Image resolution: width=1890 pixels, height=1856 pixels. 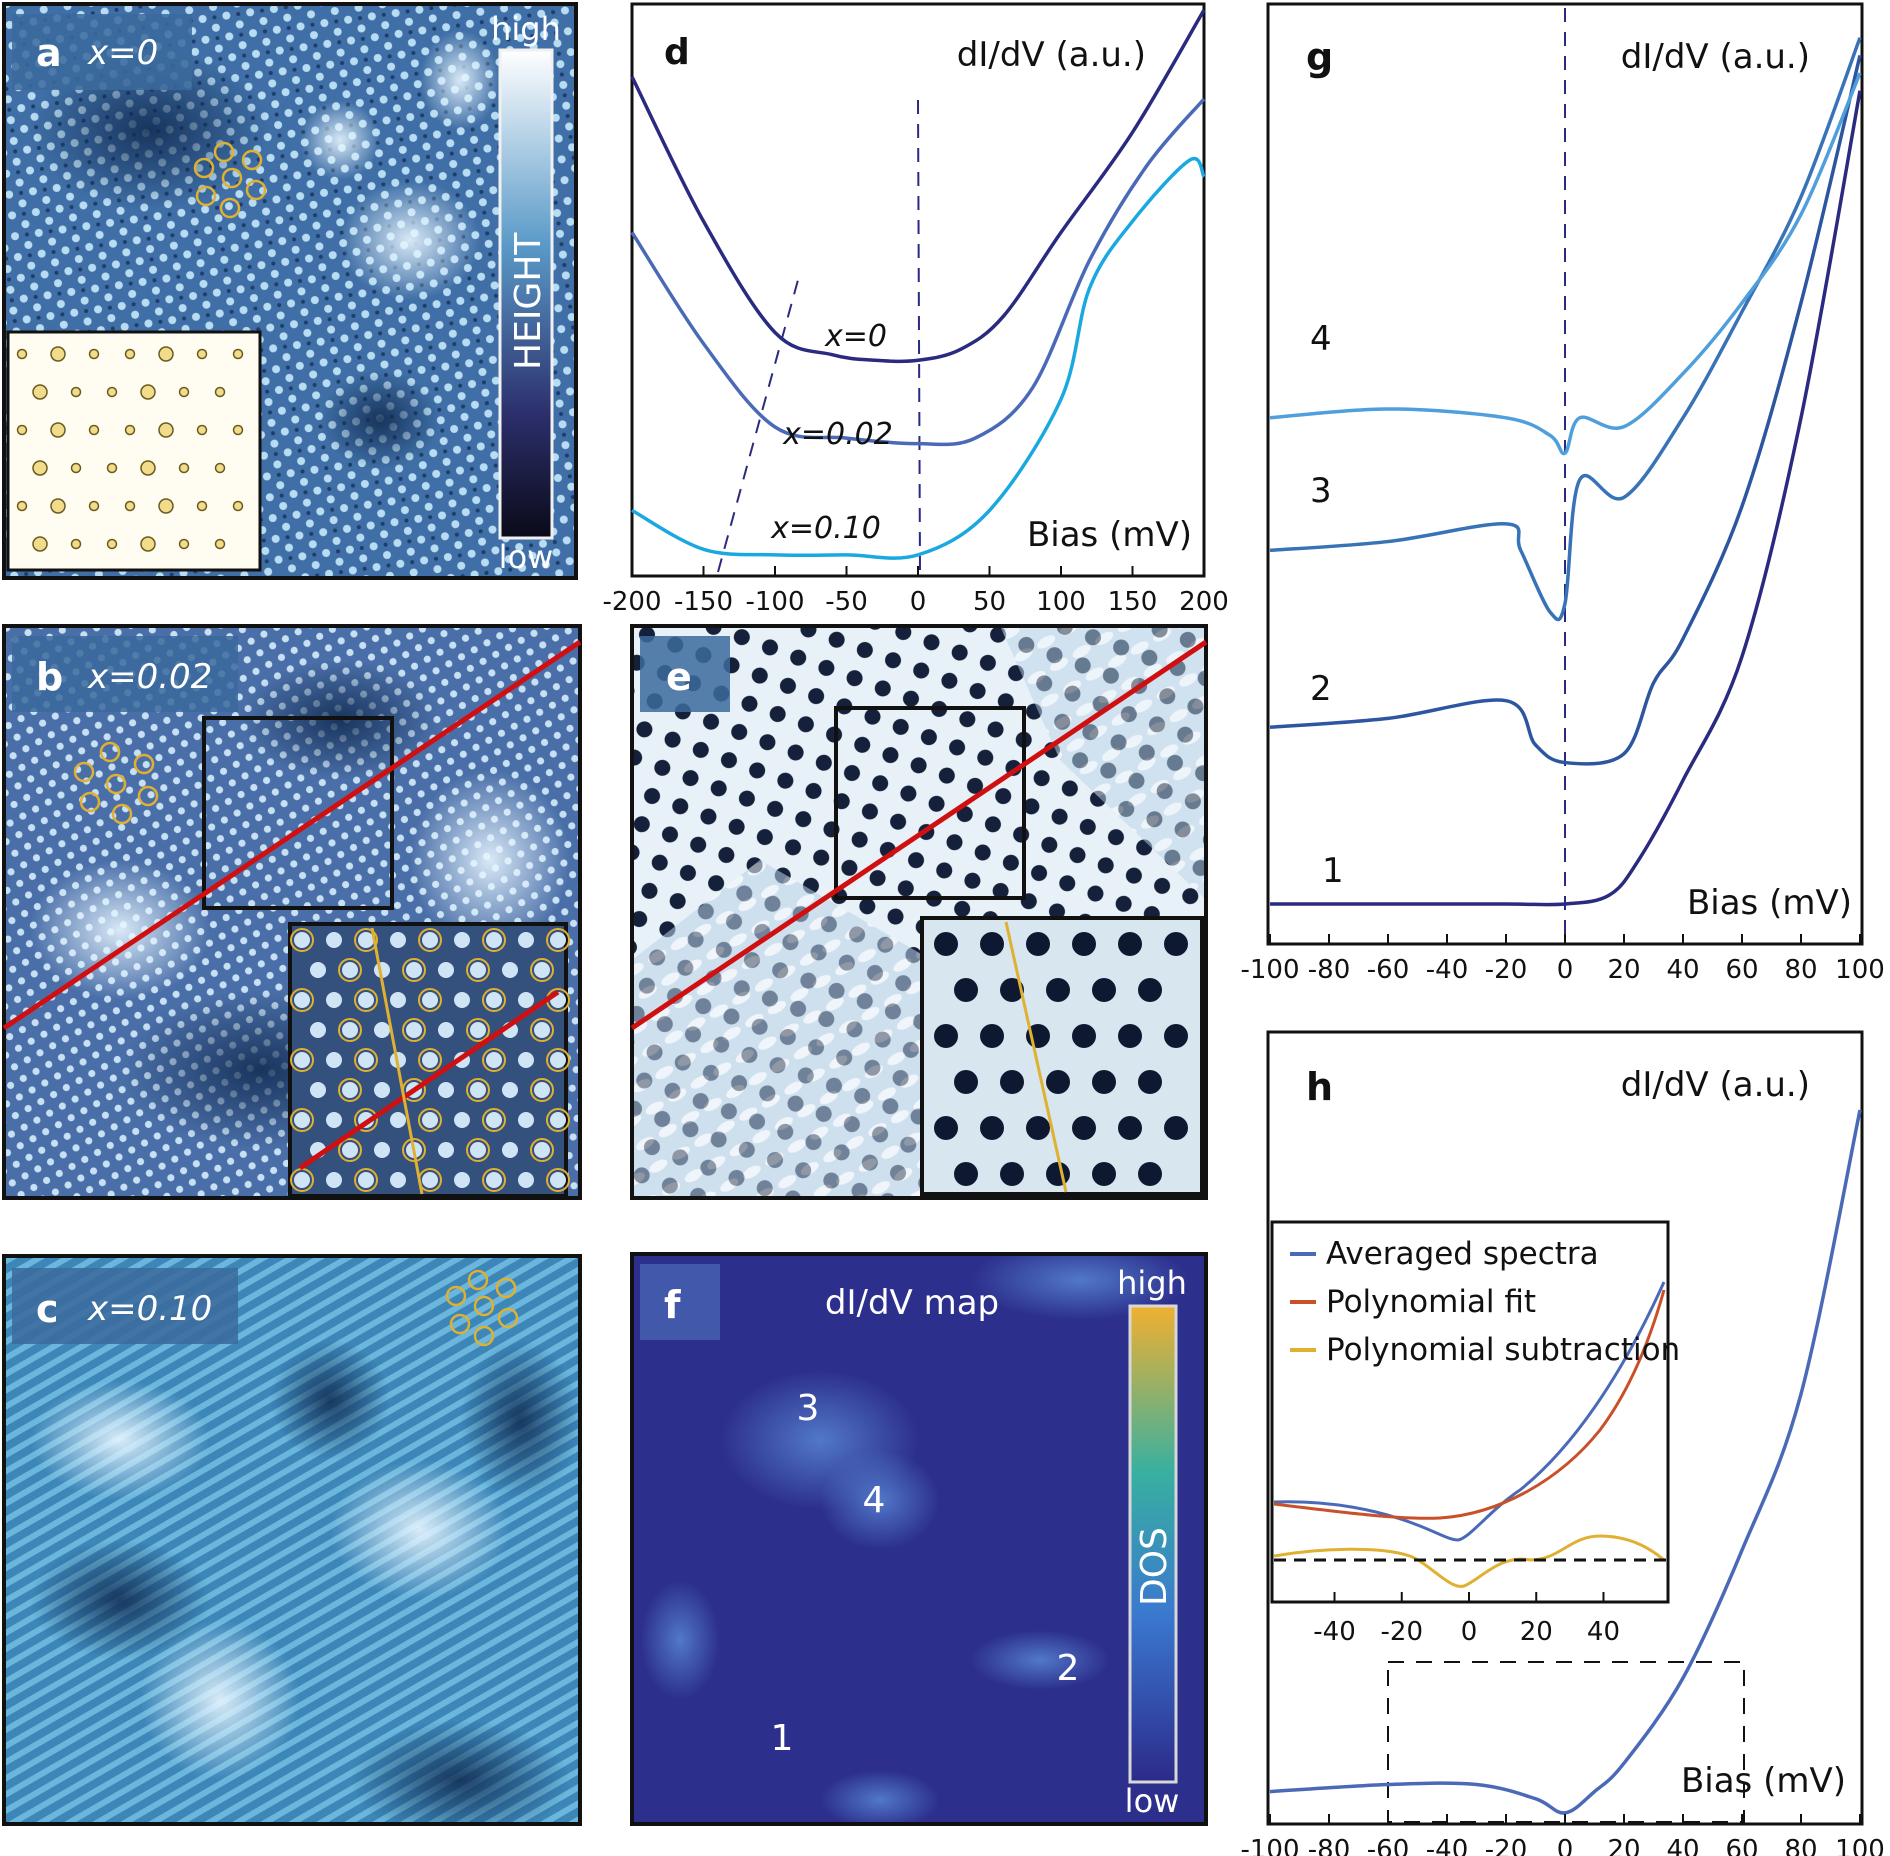 What do you see at coordinates (1536, 1632) in the screenshot?
I see `inset-x-tick-label: 20` at bounding box center [1536, 1632].